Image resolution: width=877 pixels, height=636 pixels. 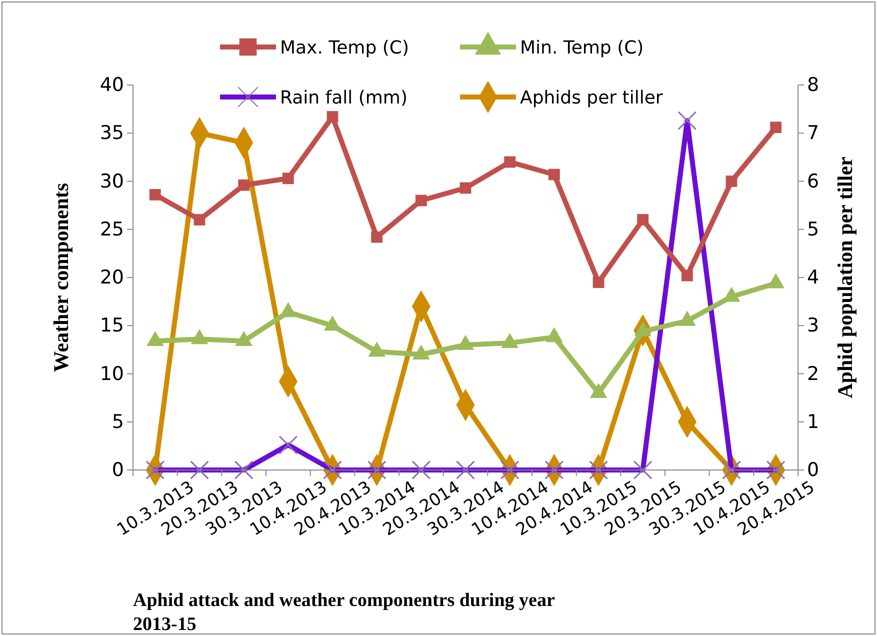 I want to click on y-tick-label: 30, so click(x=112, y=181).